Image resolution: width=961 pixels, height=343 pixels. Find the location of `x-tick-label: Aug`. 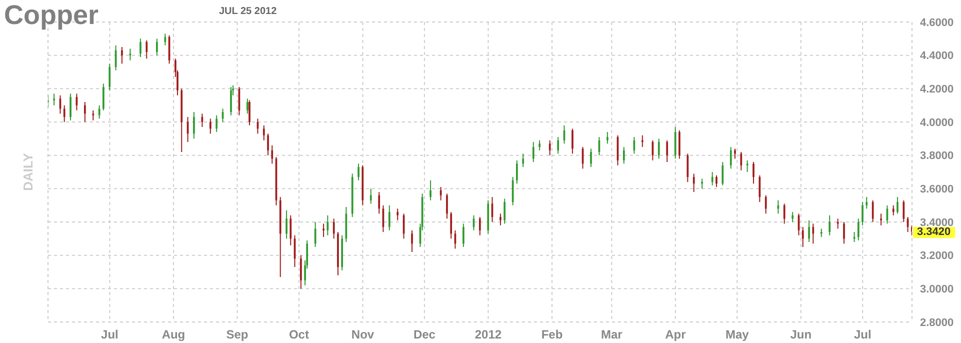

x-tick-label: Aug is located at coordinates (174, 335).